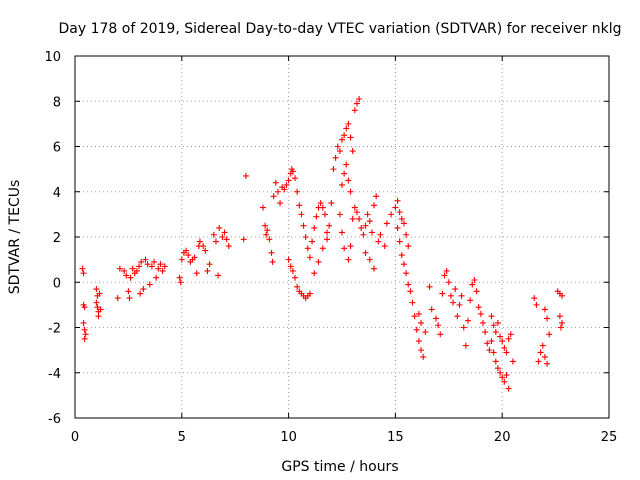 The width and height of the screenshot is (640, 480). What do you see at coordinates (52, 57) in the screenshot?
I see `y-tick-label: 10` at bounding box center [52, 57].